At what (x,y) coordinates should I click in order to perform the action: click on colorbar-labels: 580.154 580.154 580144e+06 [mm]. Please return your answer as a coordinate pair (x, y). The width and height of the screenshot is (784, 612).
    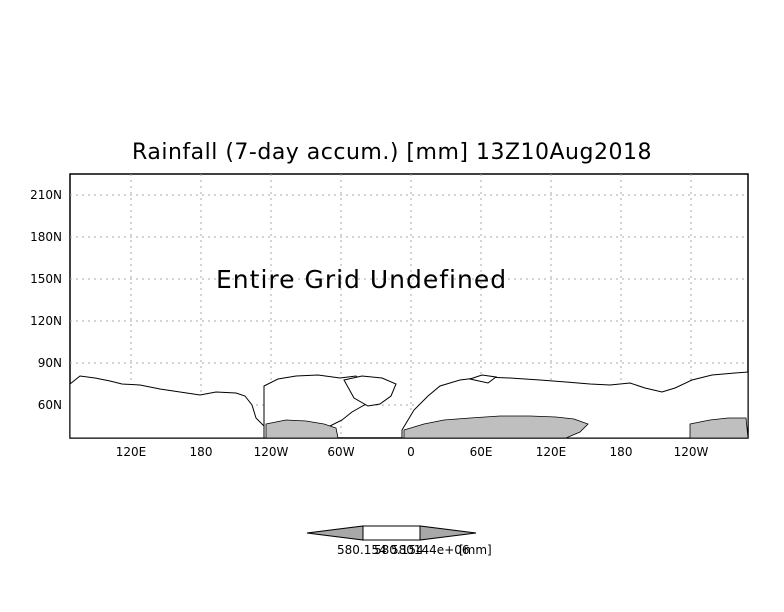
    Looking at the image, I should click on (414, 550).